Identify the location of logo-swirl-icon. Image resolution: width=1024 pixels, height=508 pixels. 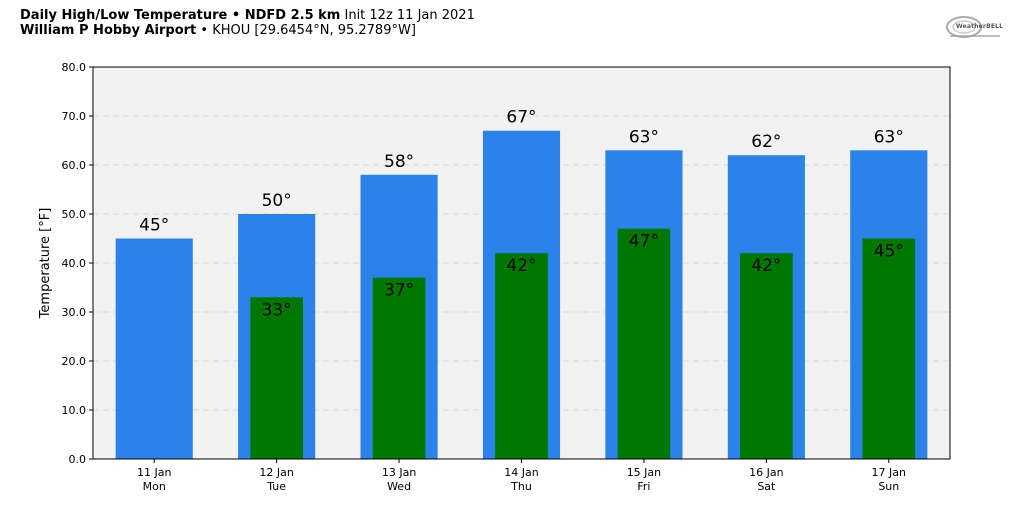
(973, 27).